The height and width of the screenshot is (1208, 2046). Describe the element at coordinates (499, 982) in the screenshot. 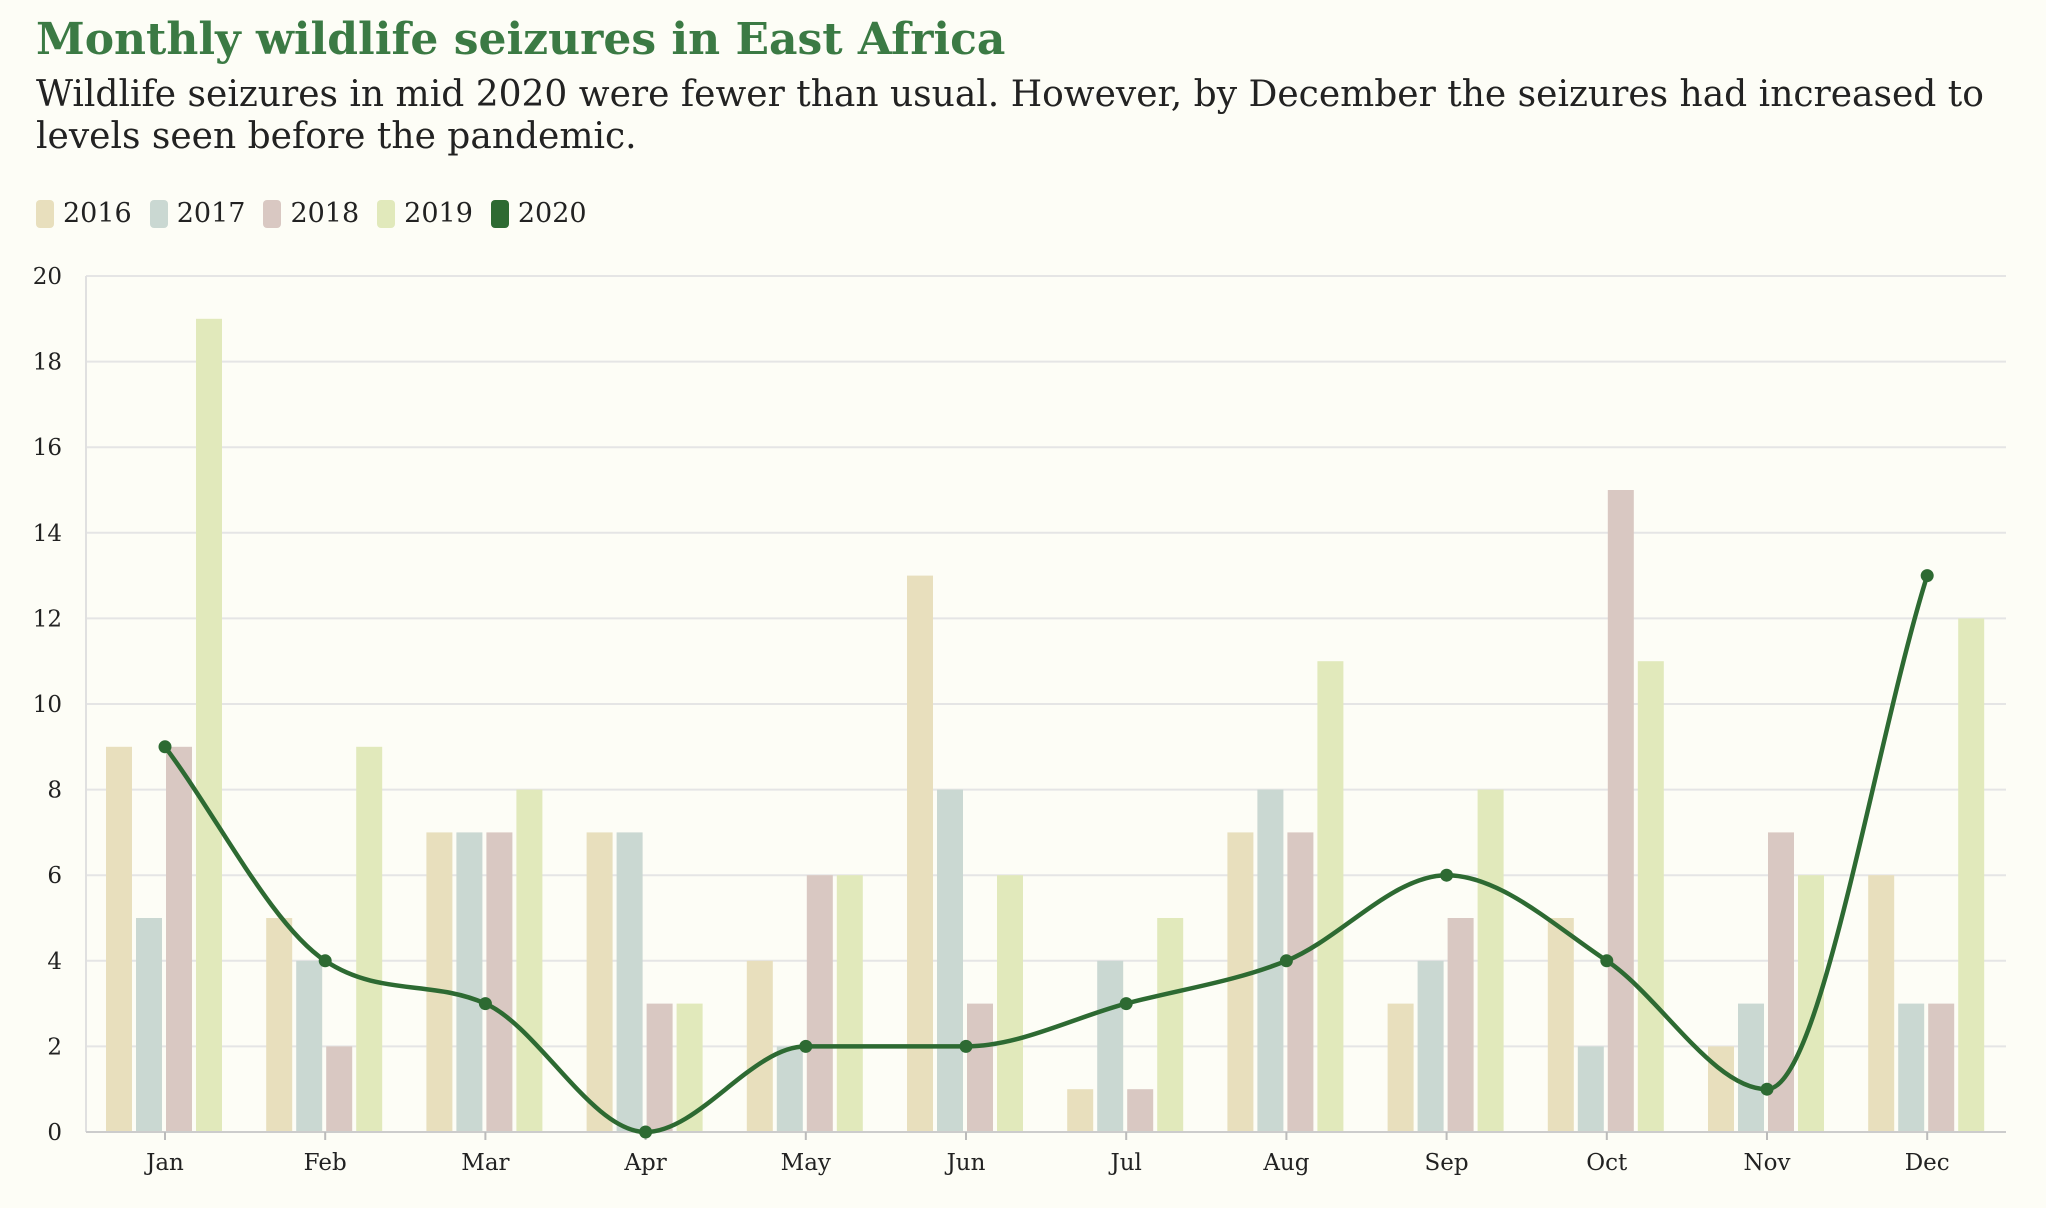

I see `bar-2018-Mar` at that location.